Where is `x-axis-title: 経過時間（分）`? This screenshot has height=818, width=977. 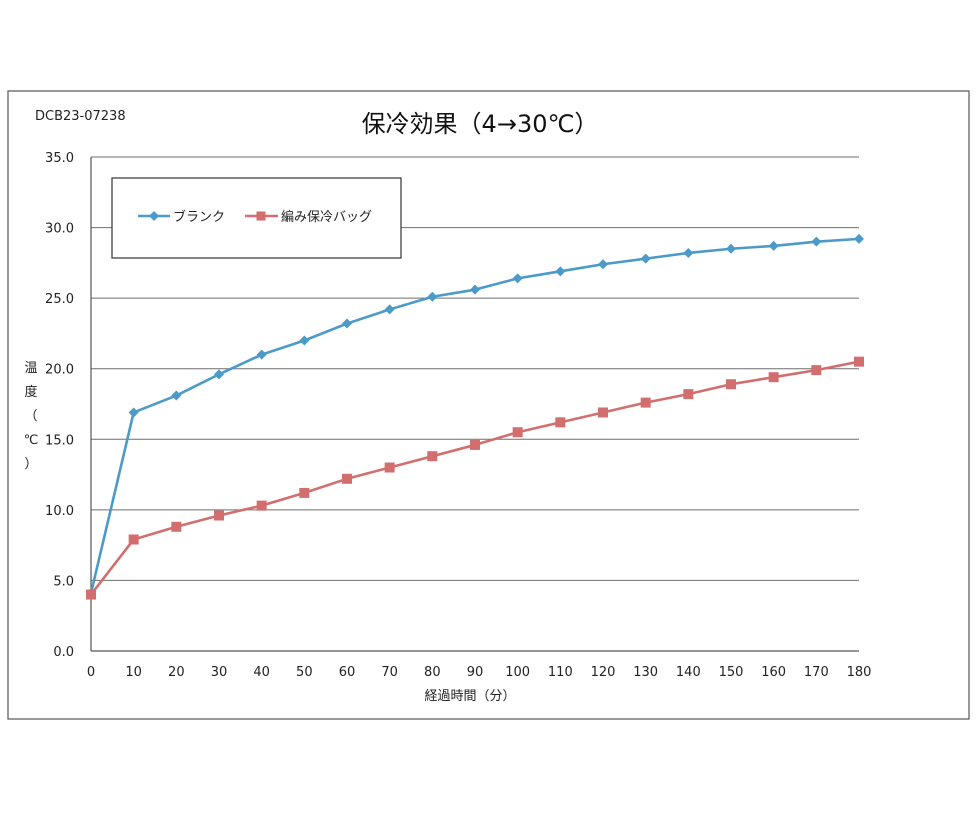 x-axis-title: 経過時間（分） is located at coordinates (469, 696).